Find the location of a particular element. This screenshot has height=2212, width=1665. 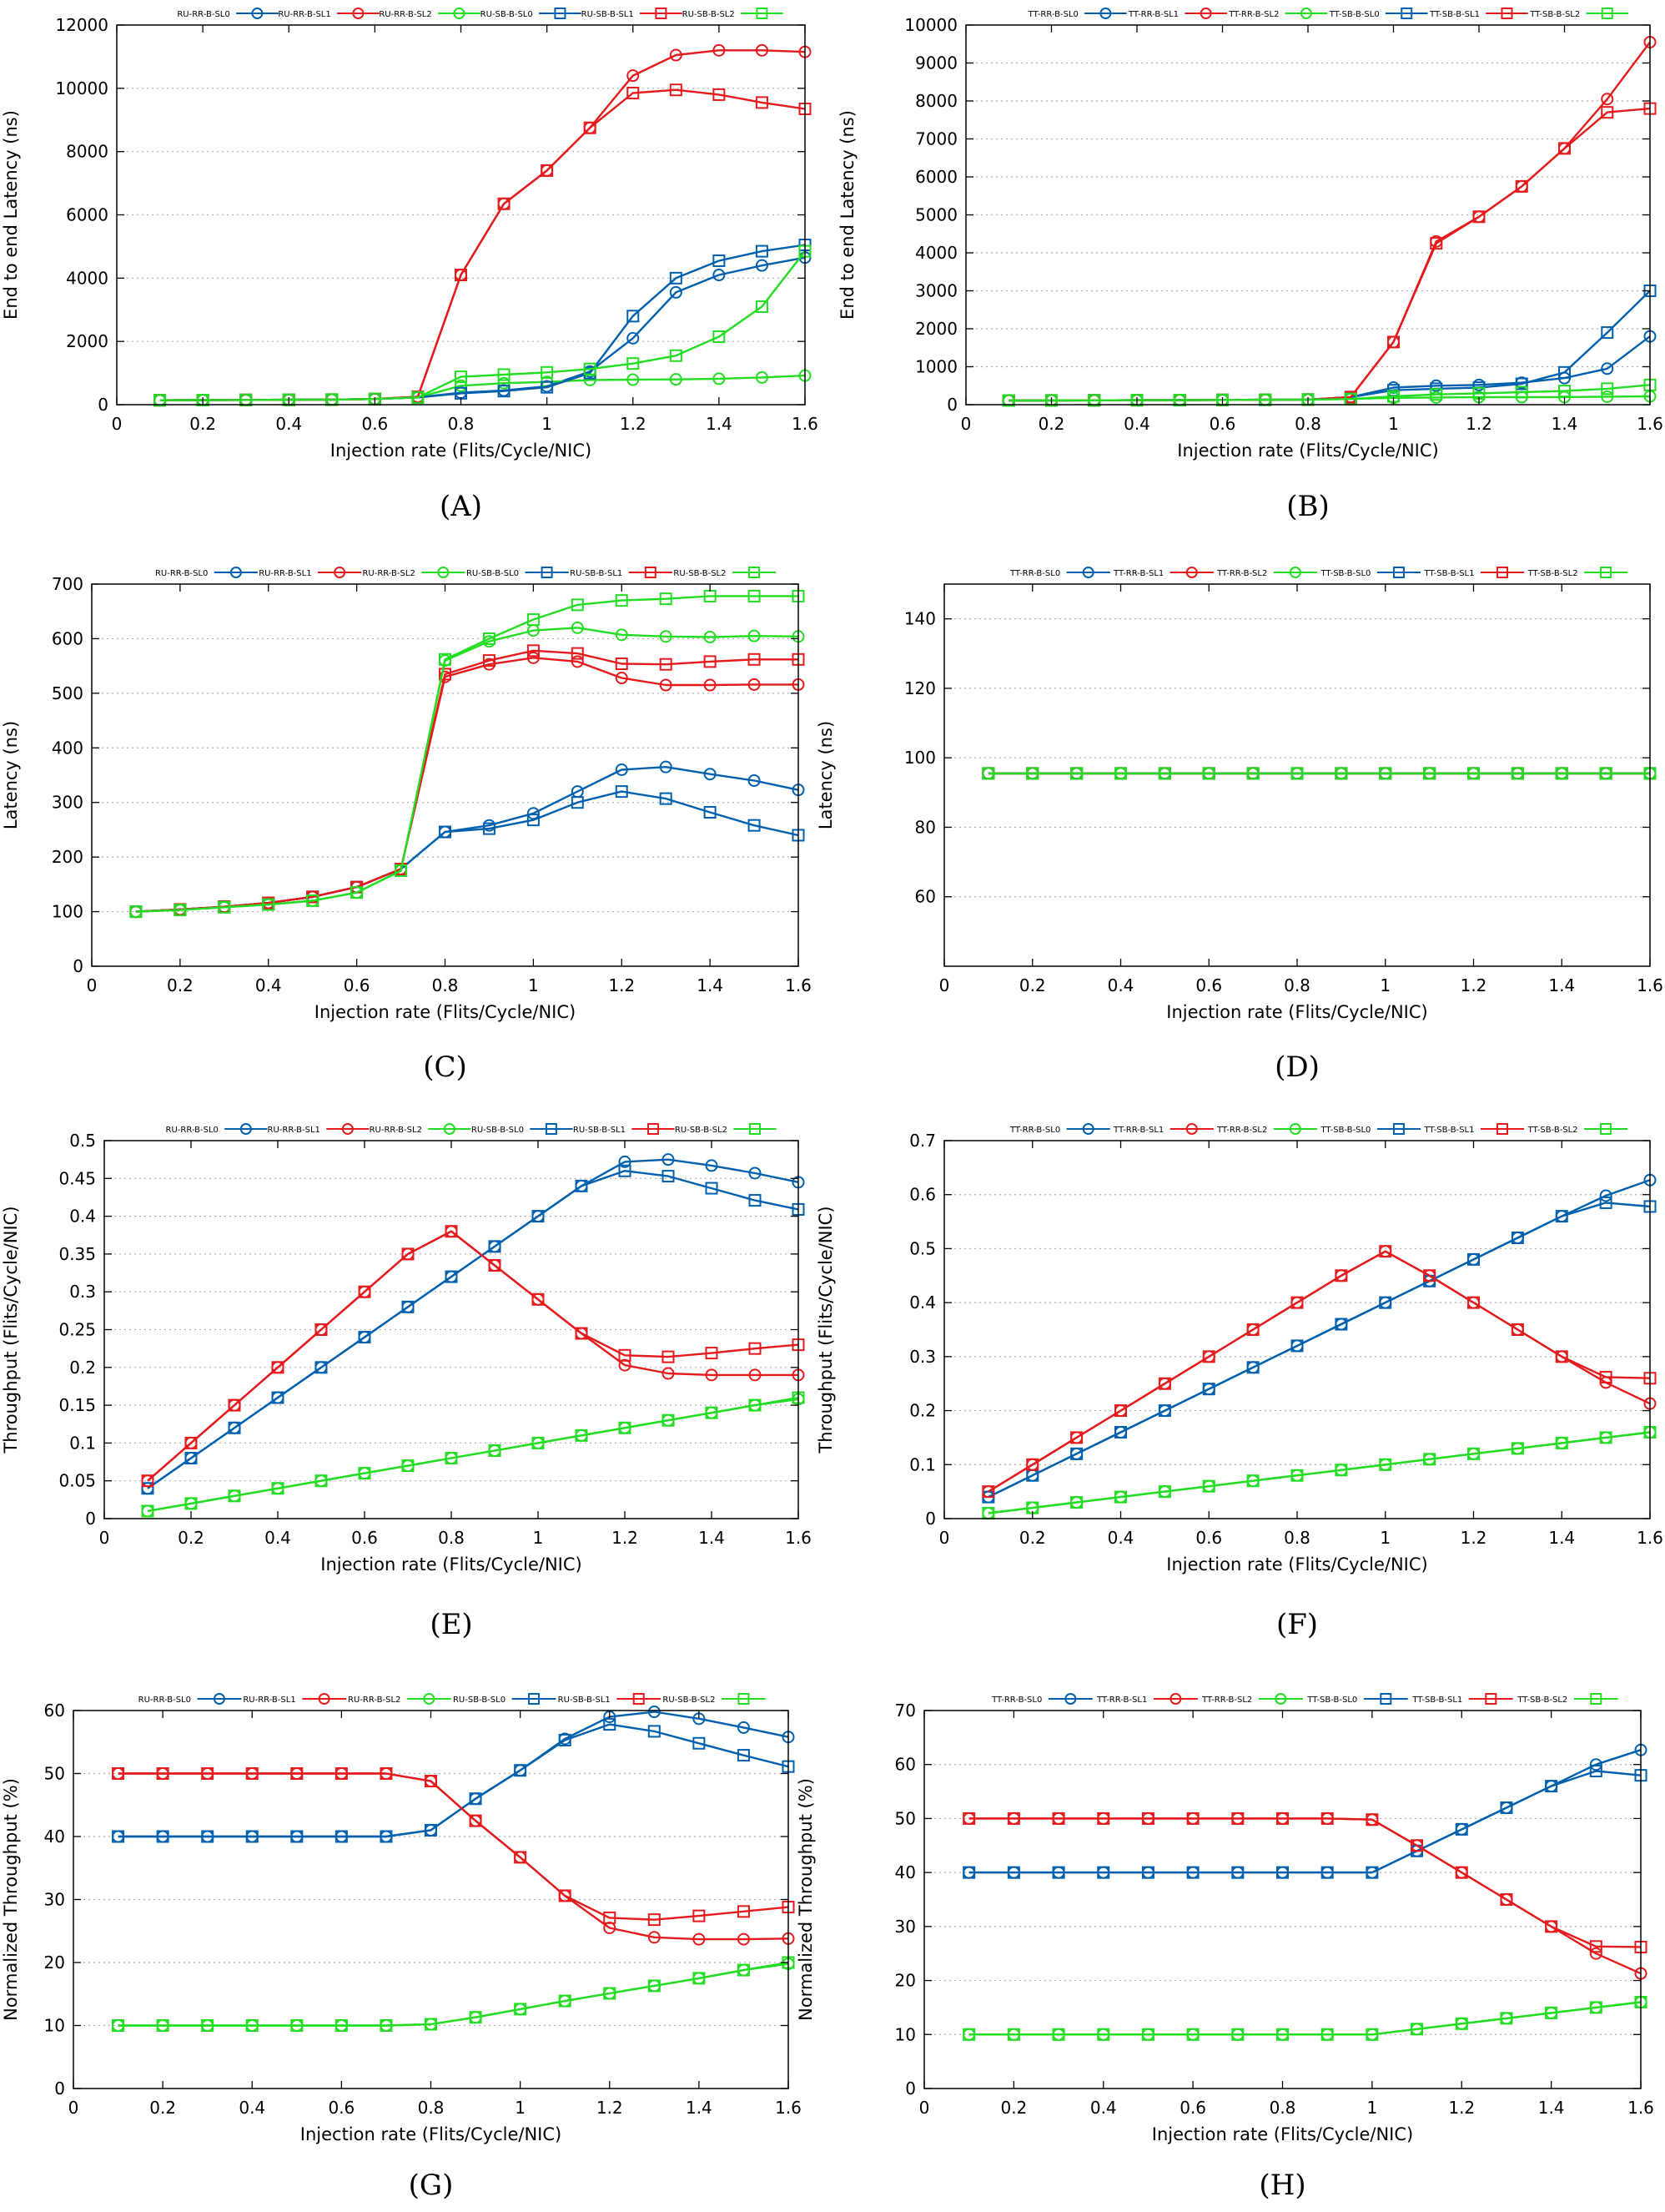

x-tick-label: 0.2 is located at coordinates (1032, 985).